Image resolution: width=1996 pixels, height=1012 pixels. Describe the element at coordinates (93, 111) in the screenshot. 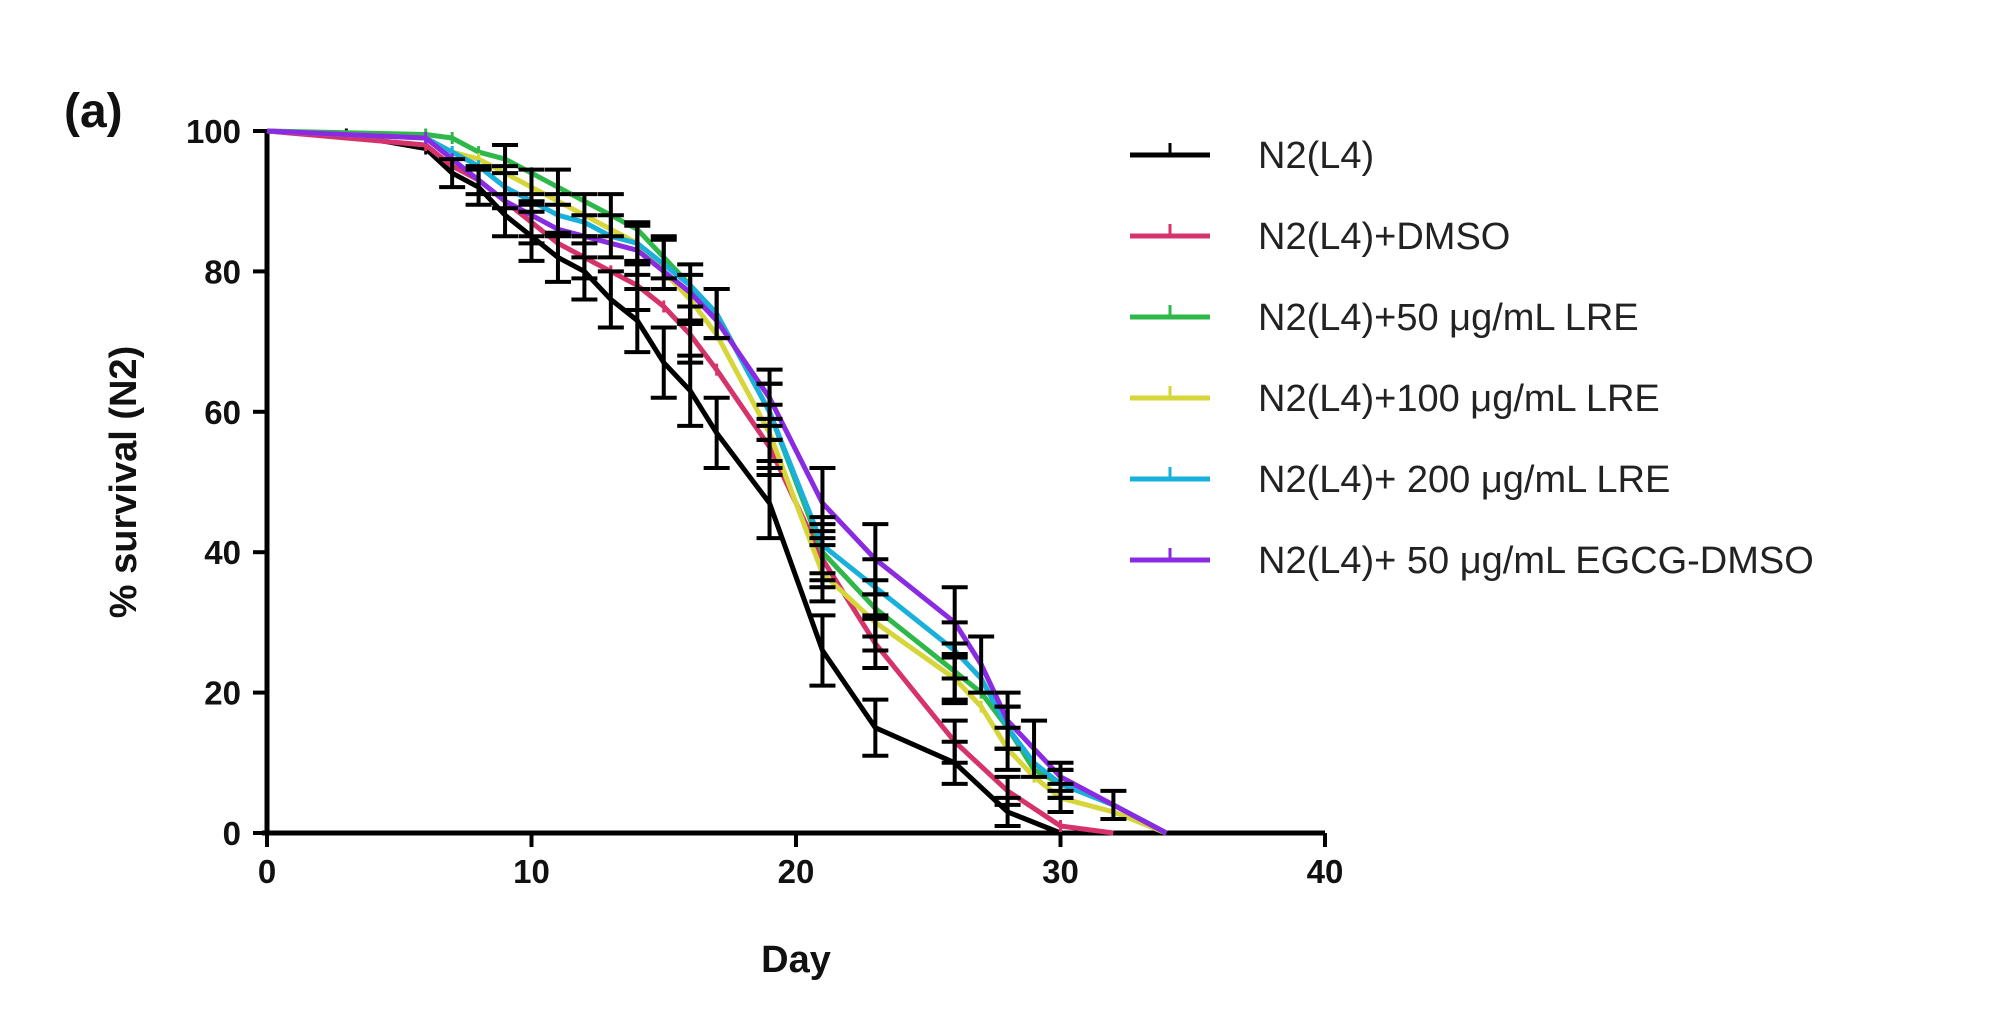

I see `panel-label: (a)` at that location.